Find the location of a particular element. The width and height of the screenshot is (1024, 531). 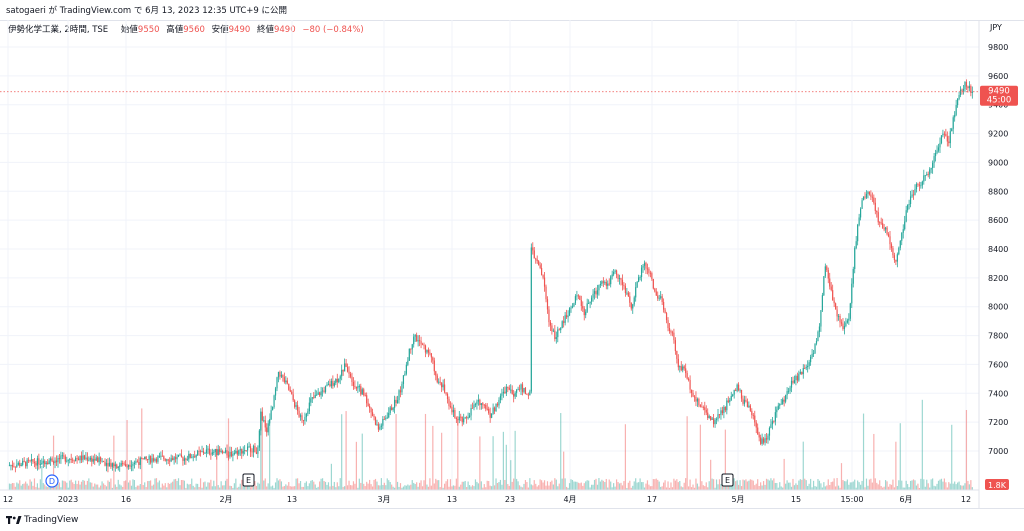

time-tick-label: 23 is located at coordinates (510, 499).